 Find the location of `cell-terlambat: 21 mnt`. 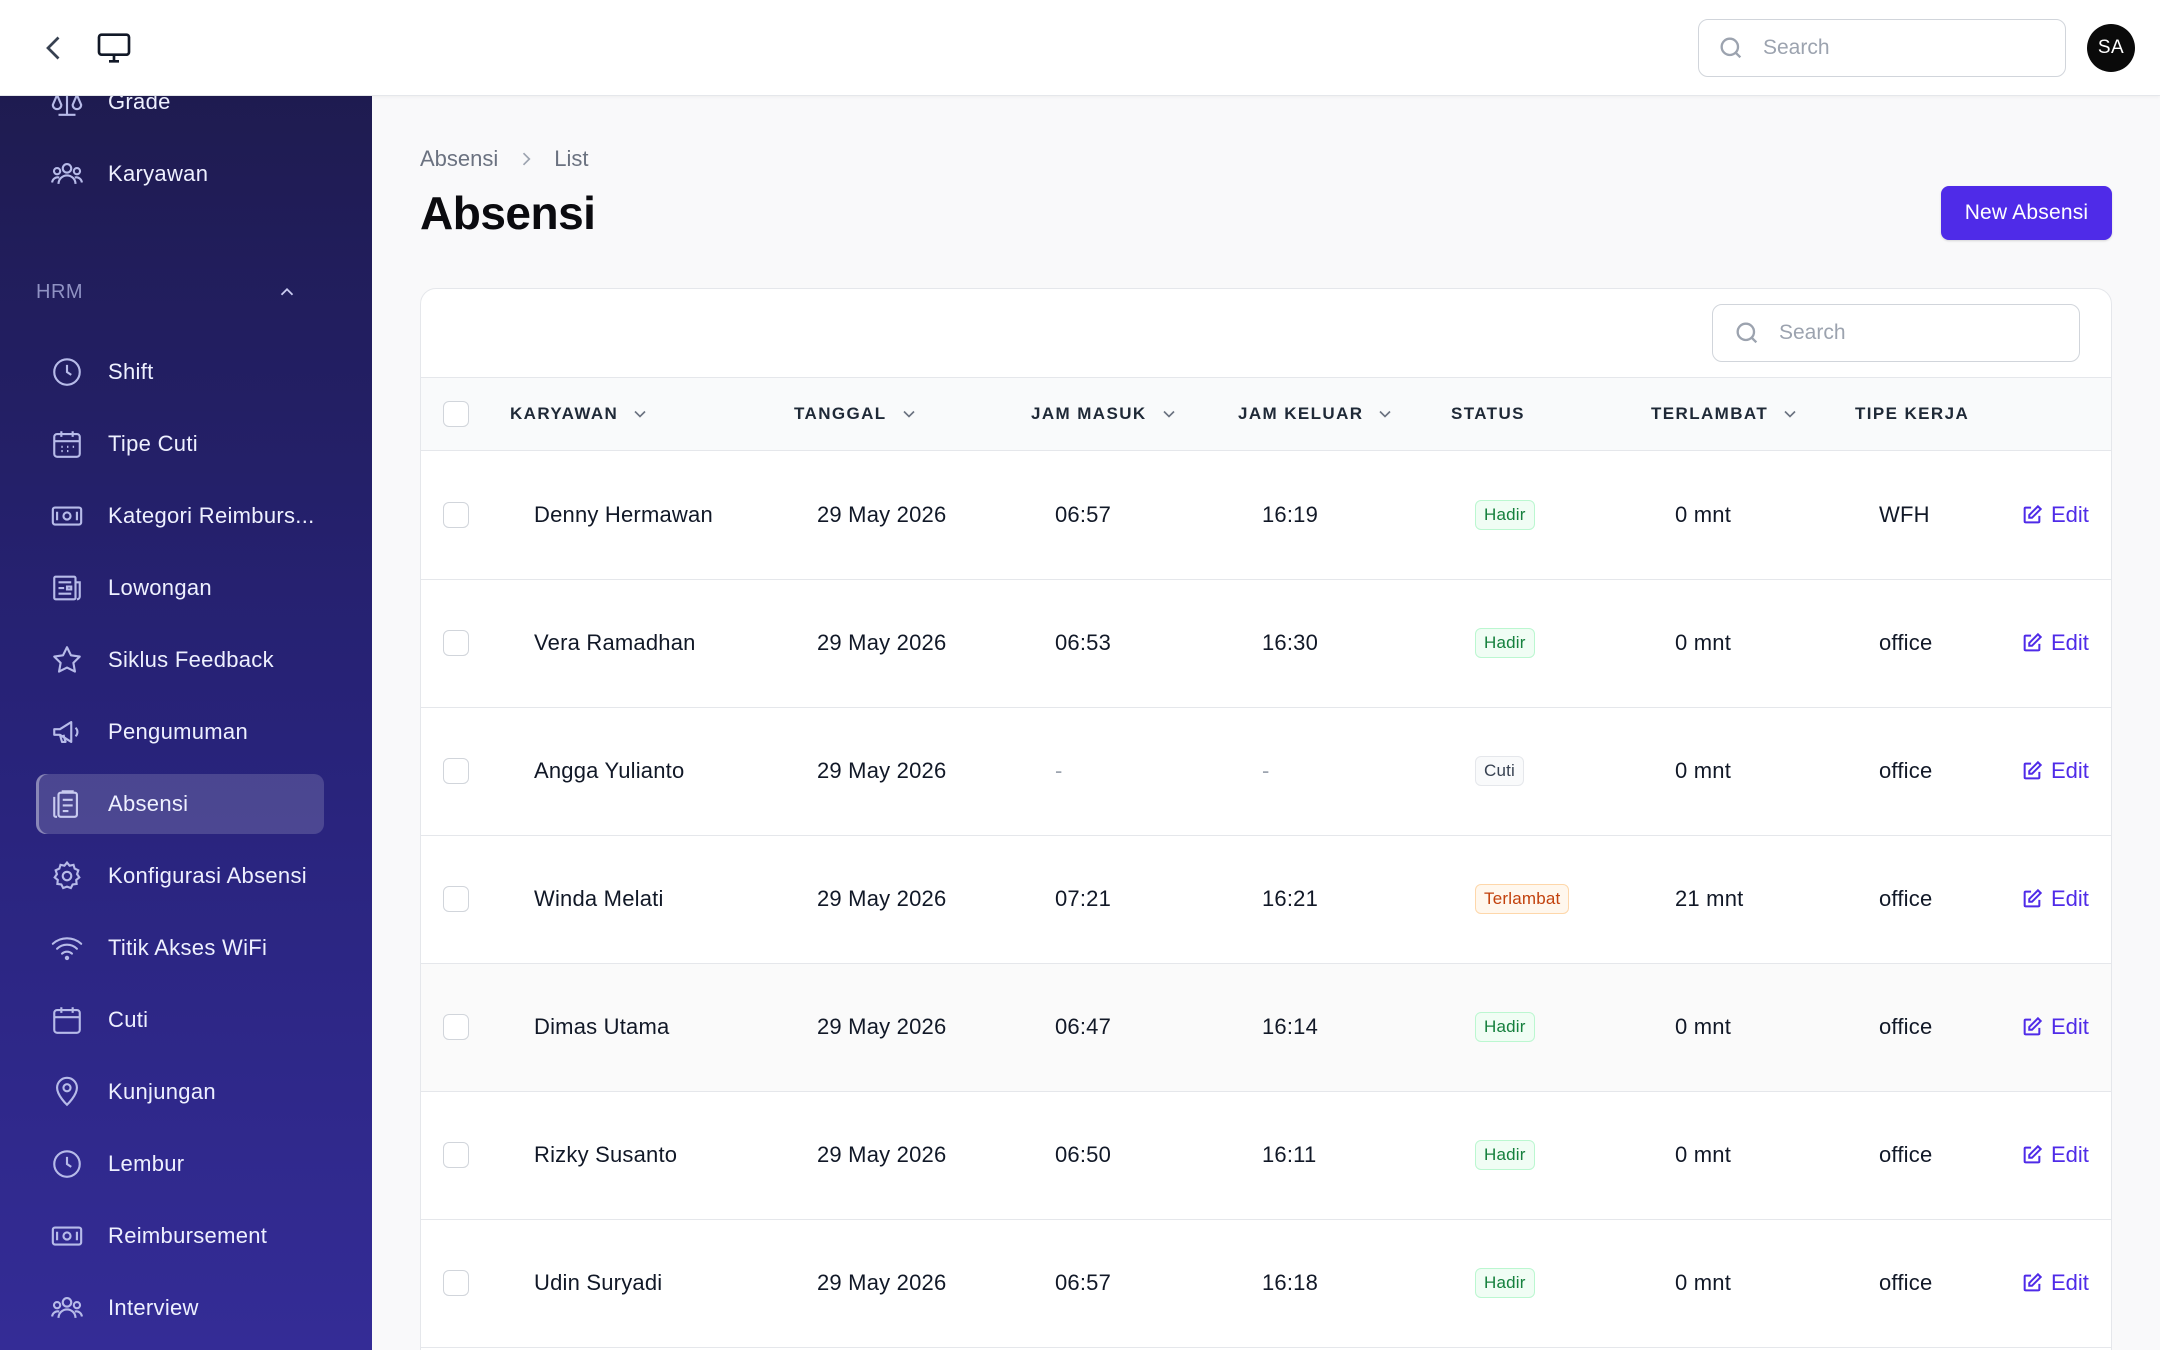

cell-terlambat: 21 mnt is located at coordinates (1709, 898).